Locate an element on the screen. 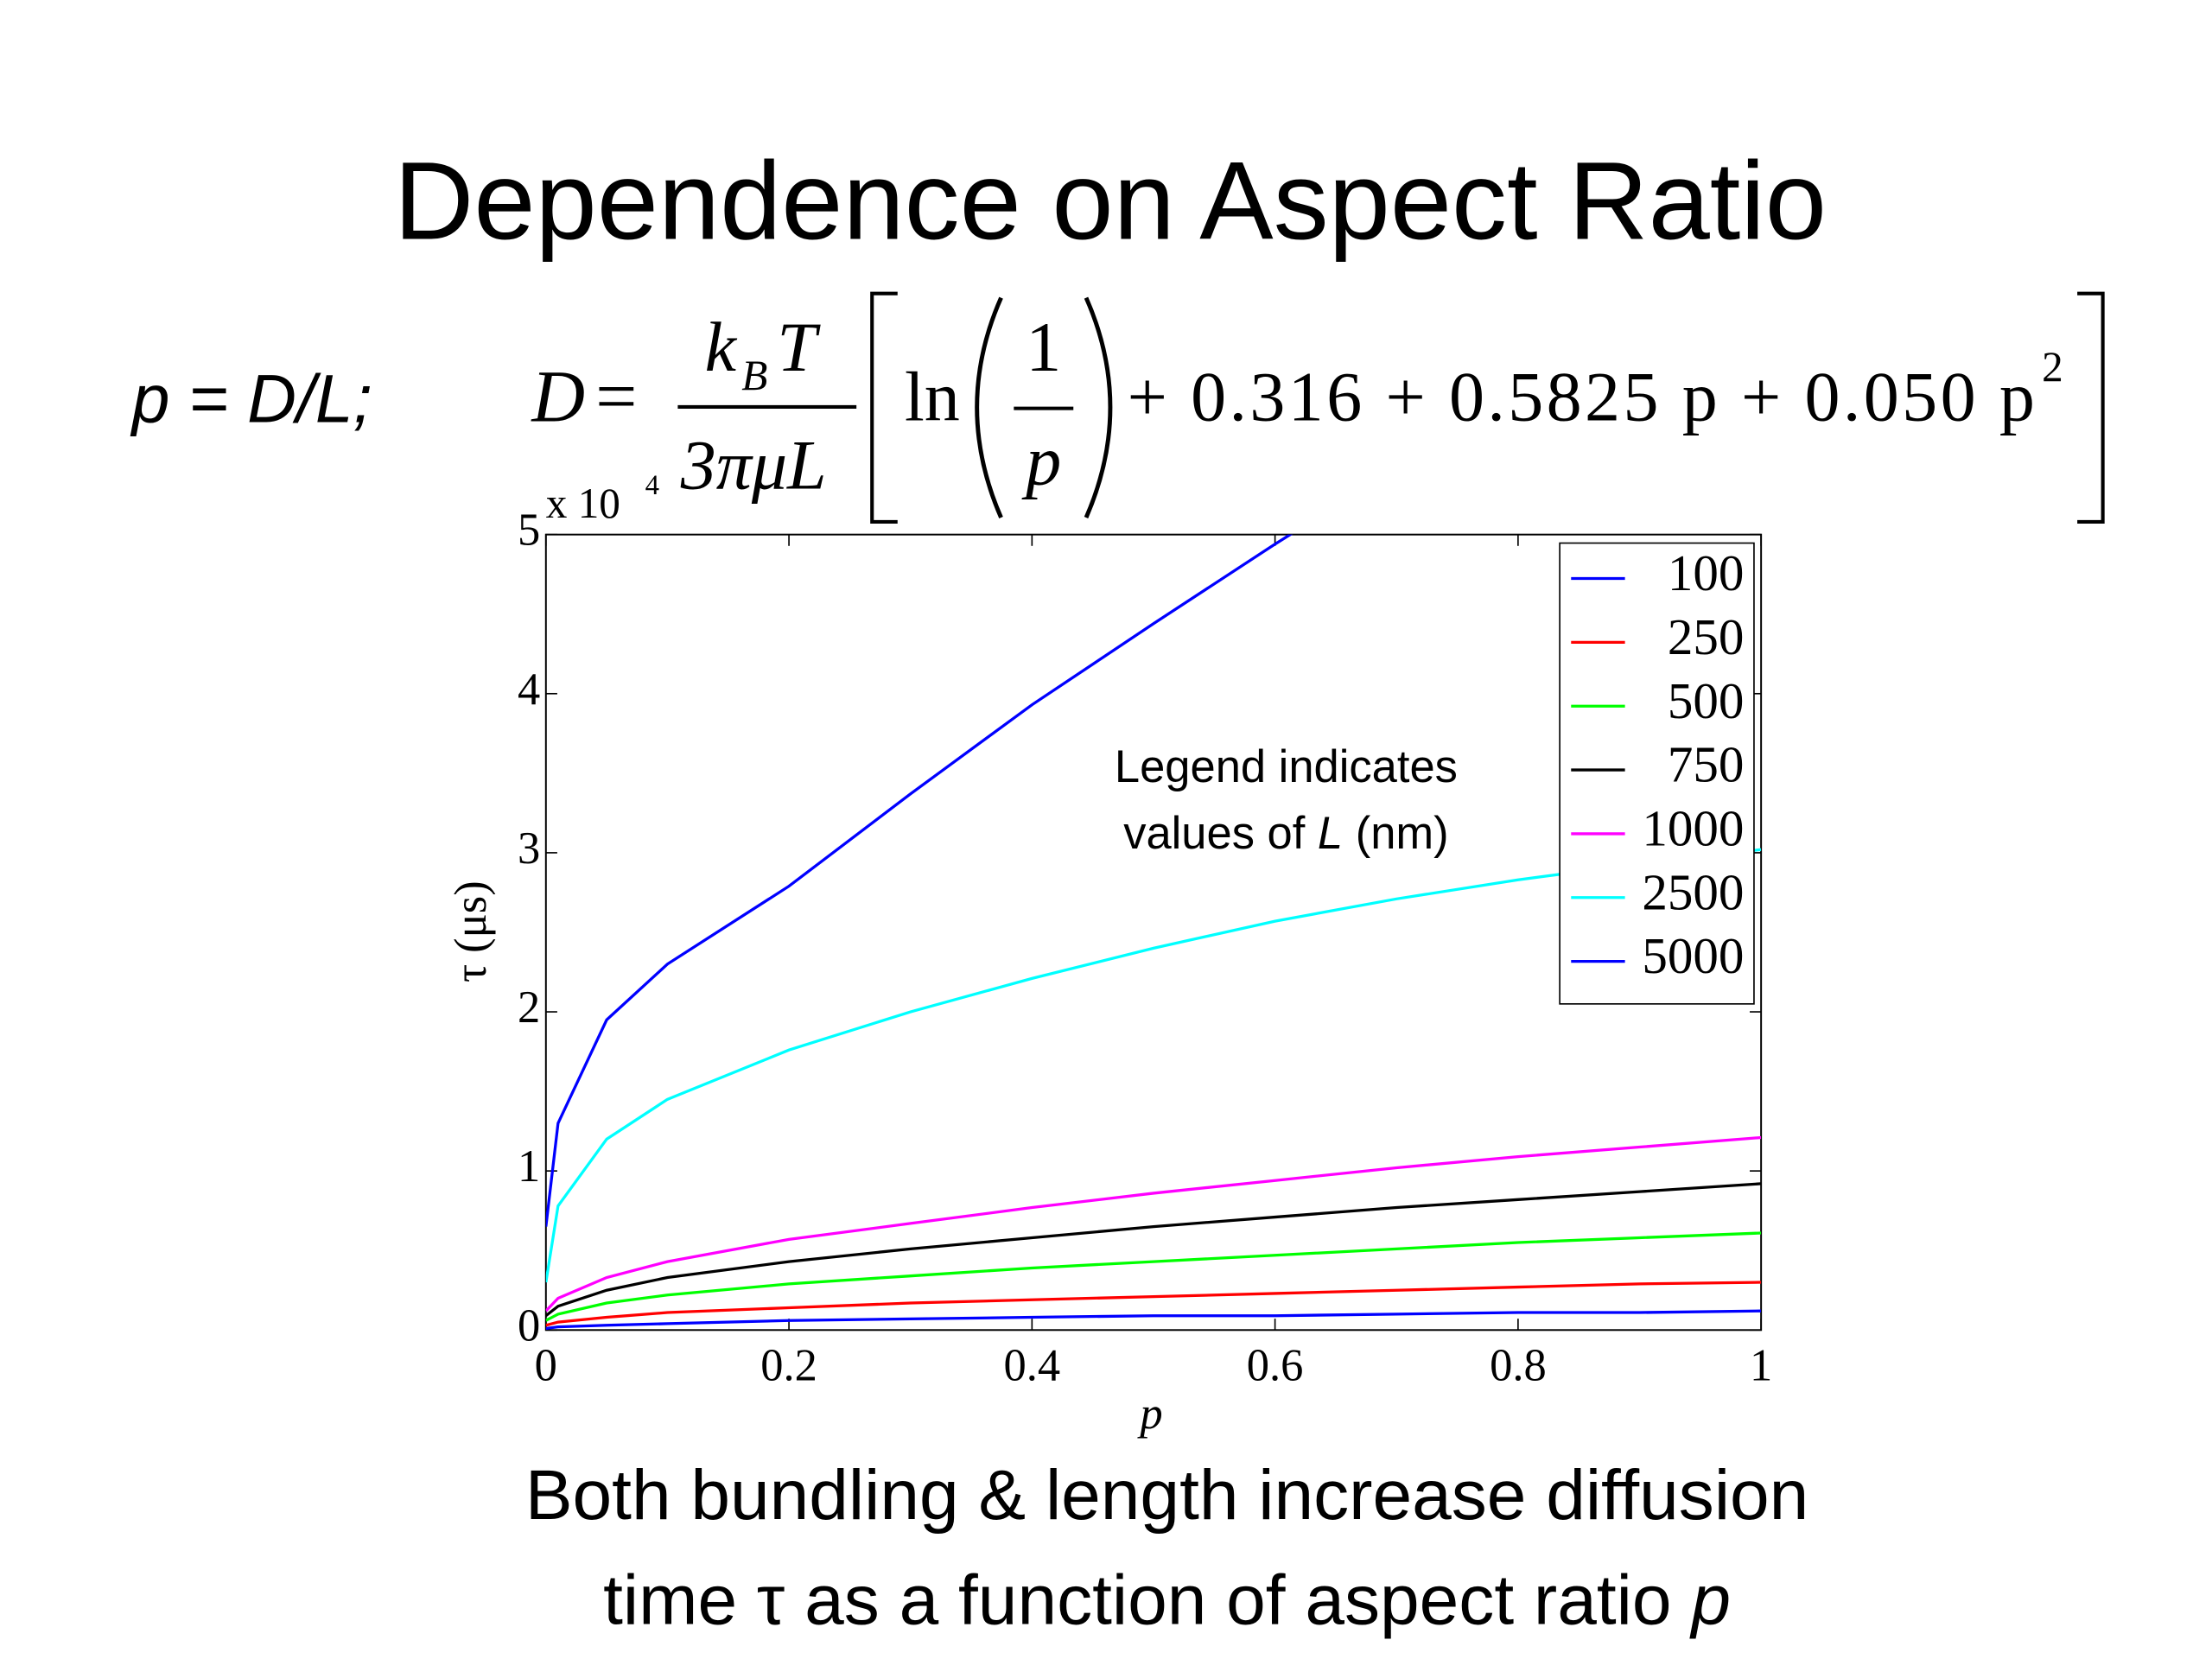  y-tick-label: 2 is located at coordinates (529, 1007).